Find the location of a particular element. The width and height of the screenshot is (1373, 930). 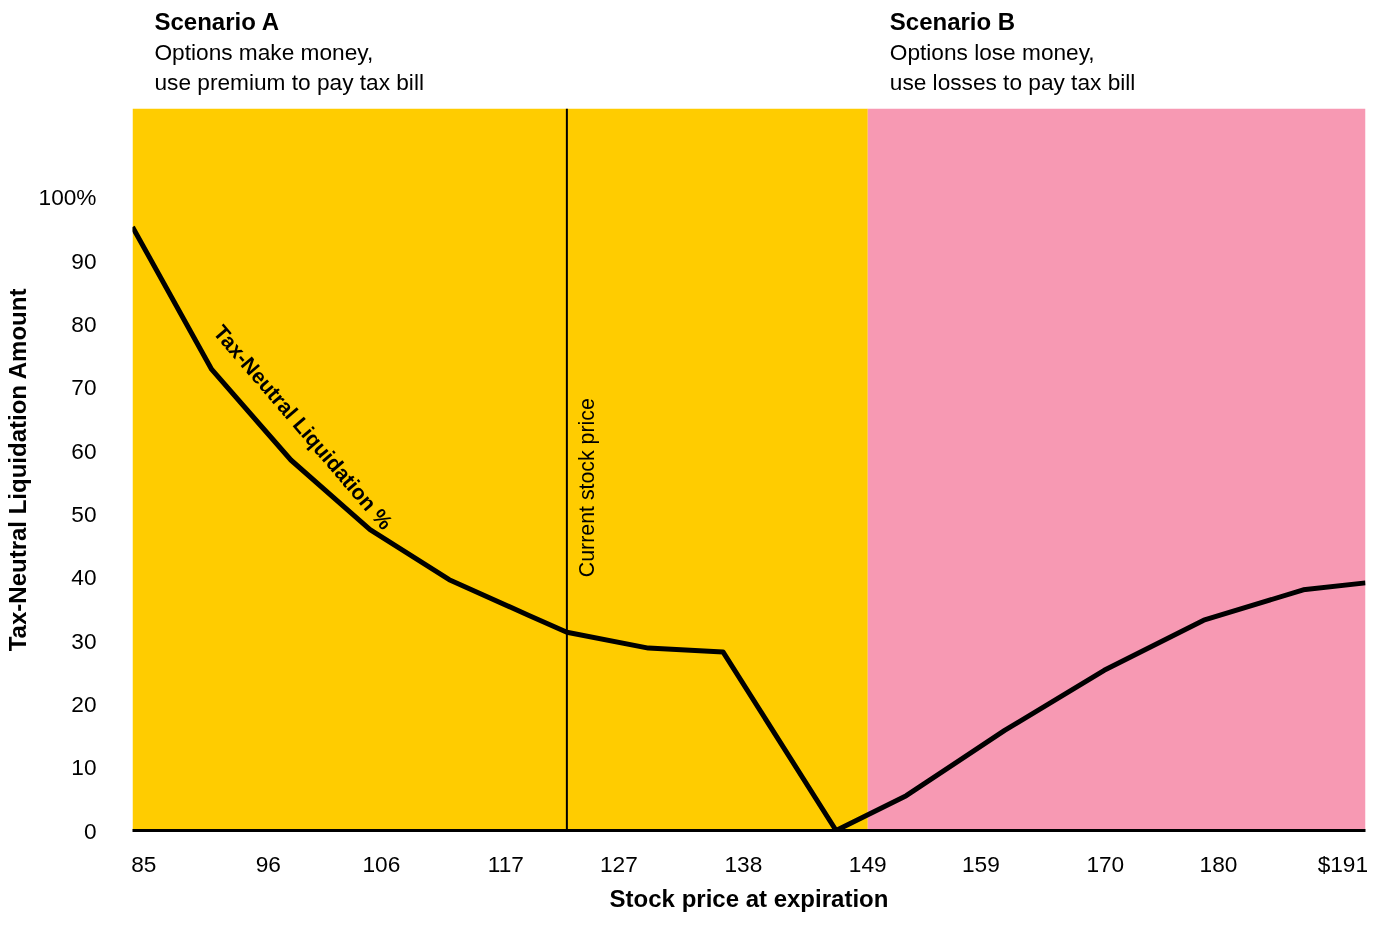

y-tick-label: 90 is located at coordinates (84, 260).